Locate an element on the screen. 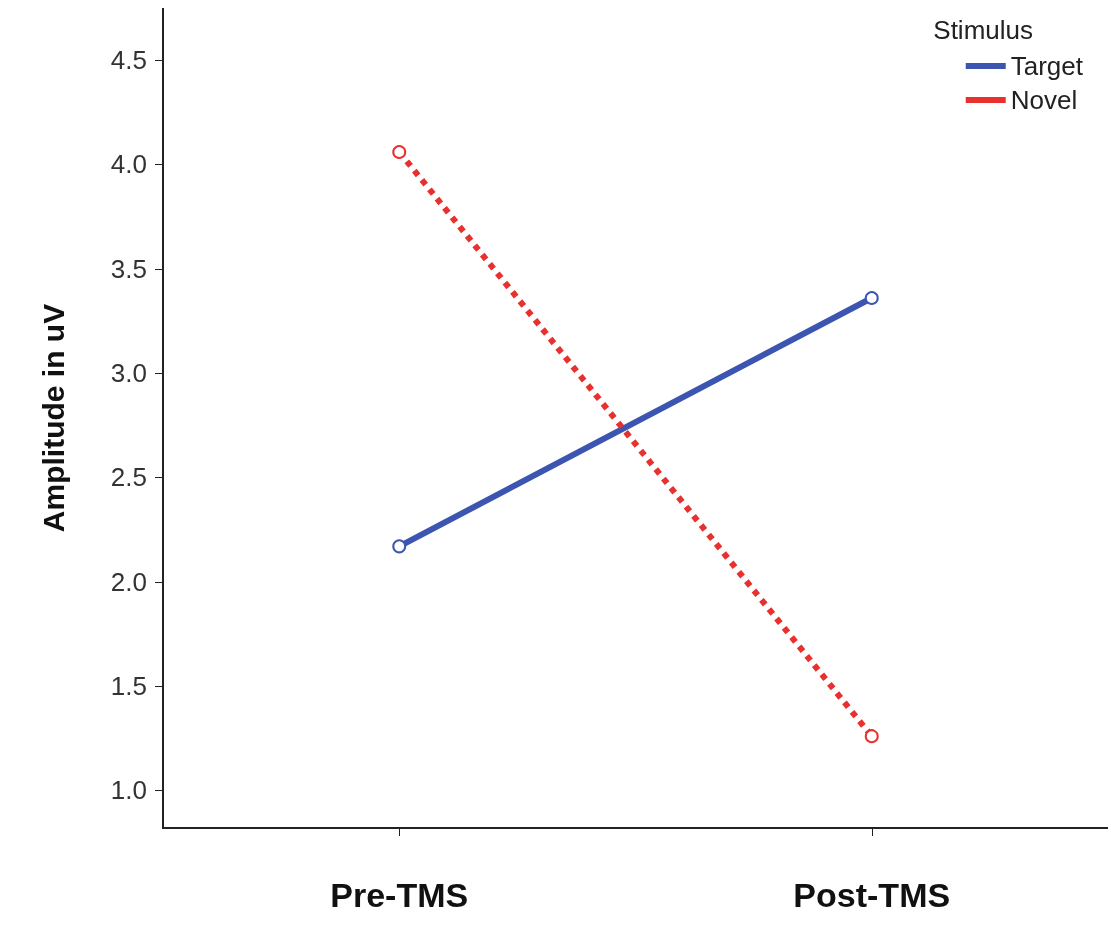 Image resolution: width=1117 pixels, height=928 pixels. y-tick-label: 4.0 is located at coordinates (128, 164).